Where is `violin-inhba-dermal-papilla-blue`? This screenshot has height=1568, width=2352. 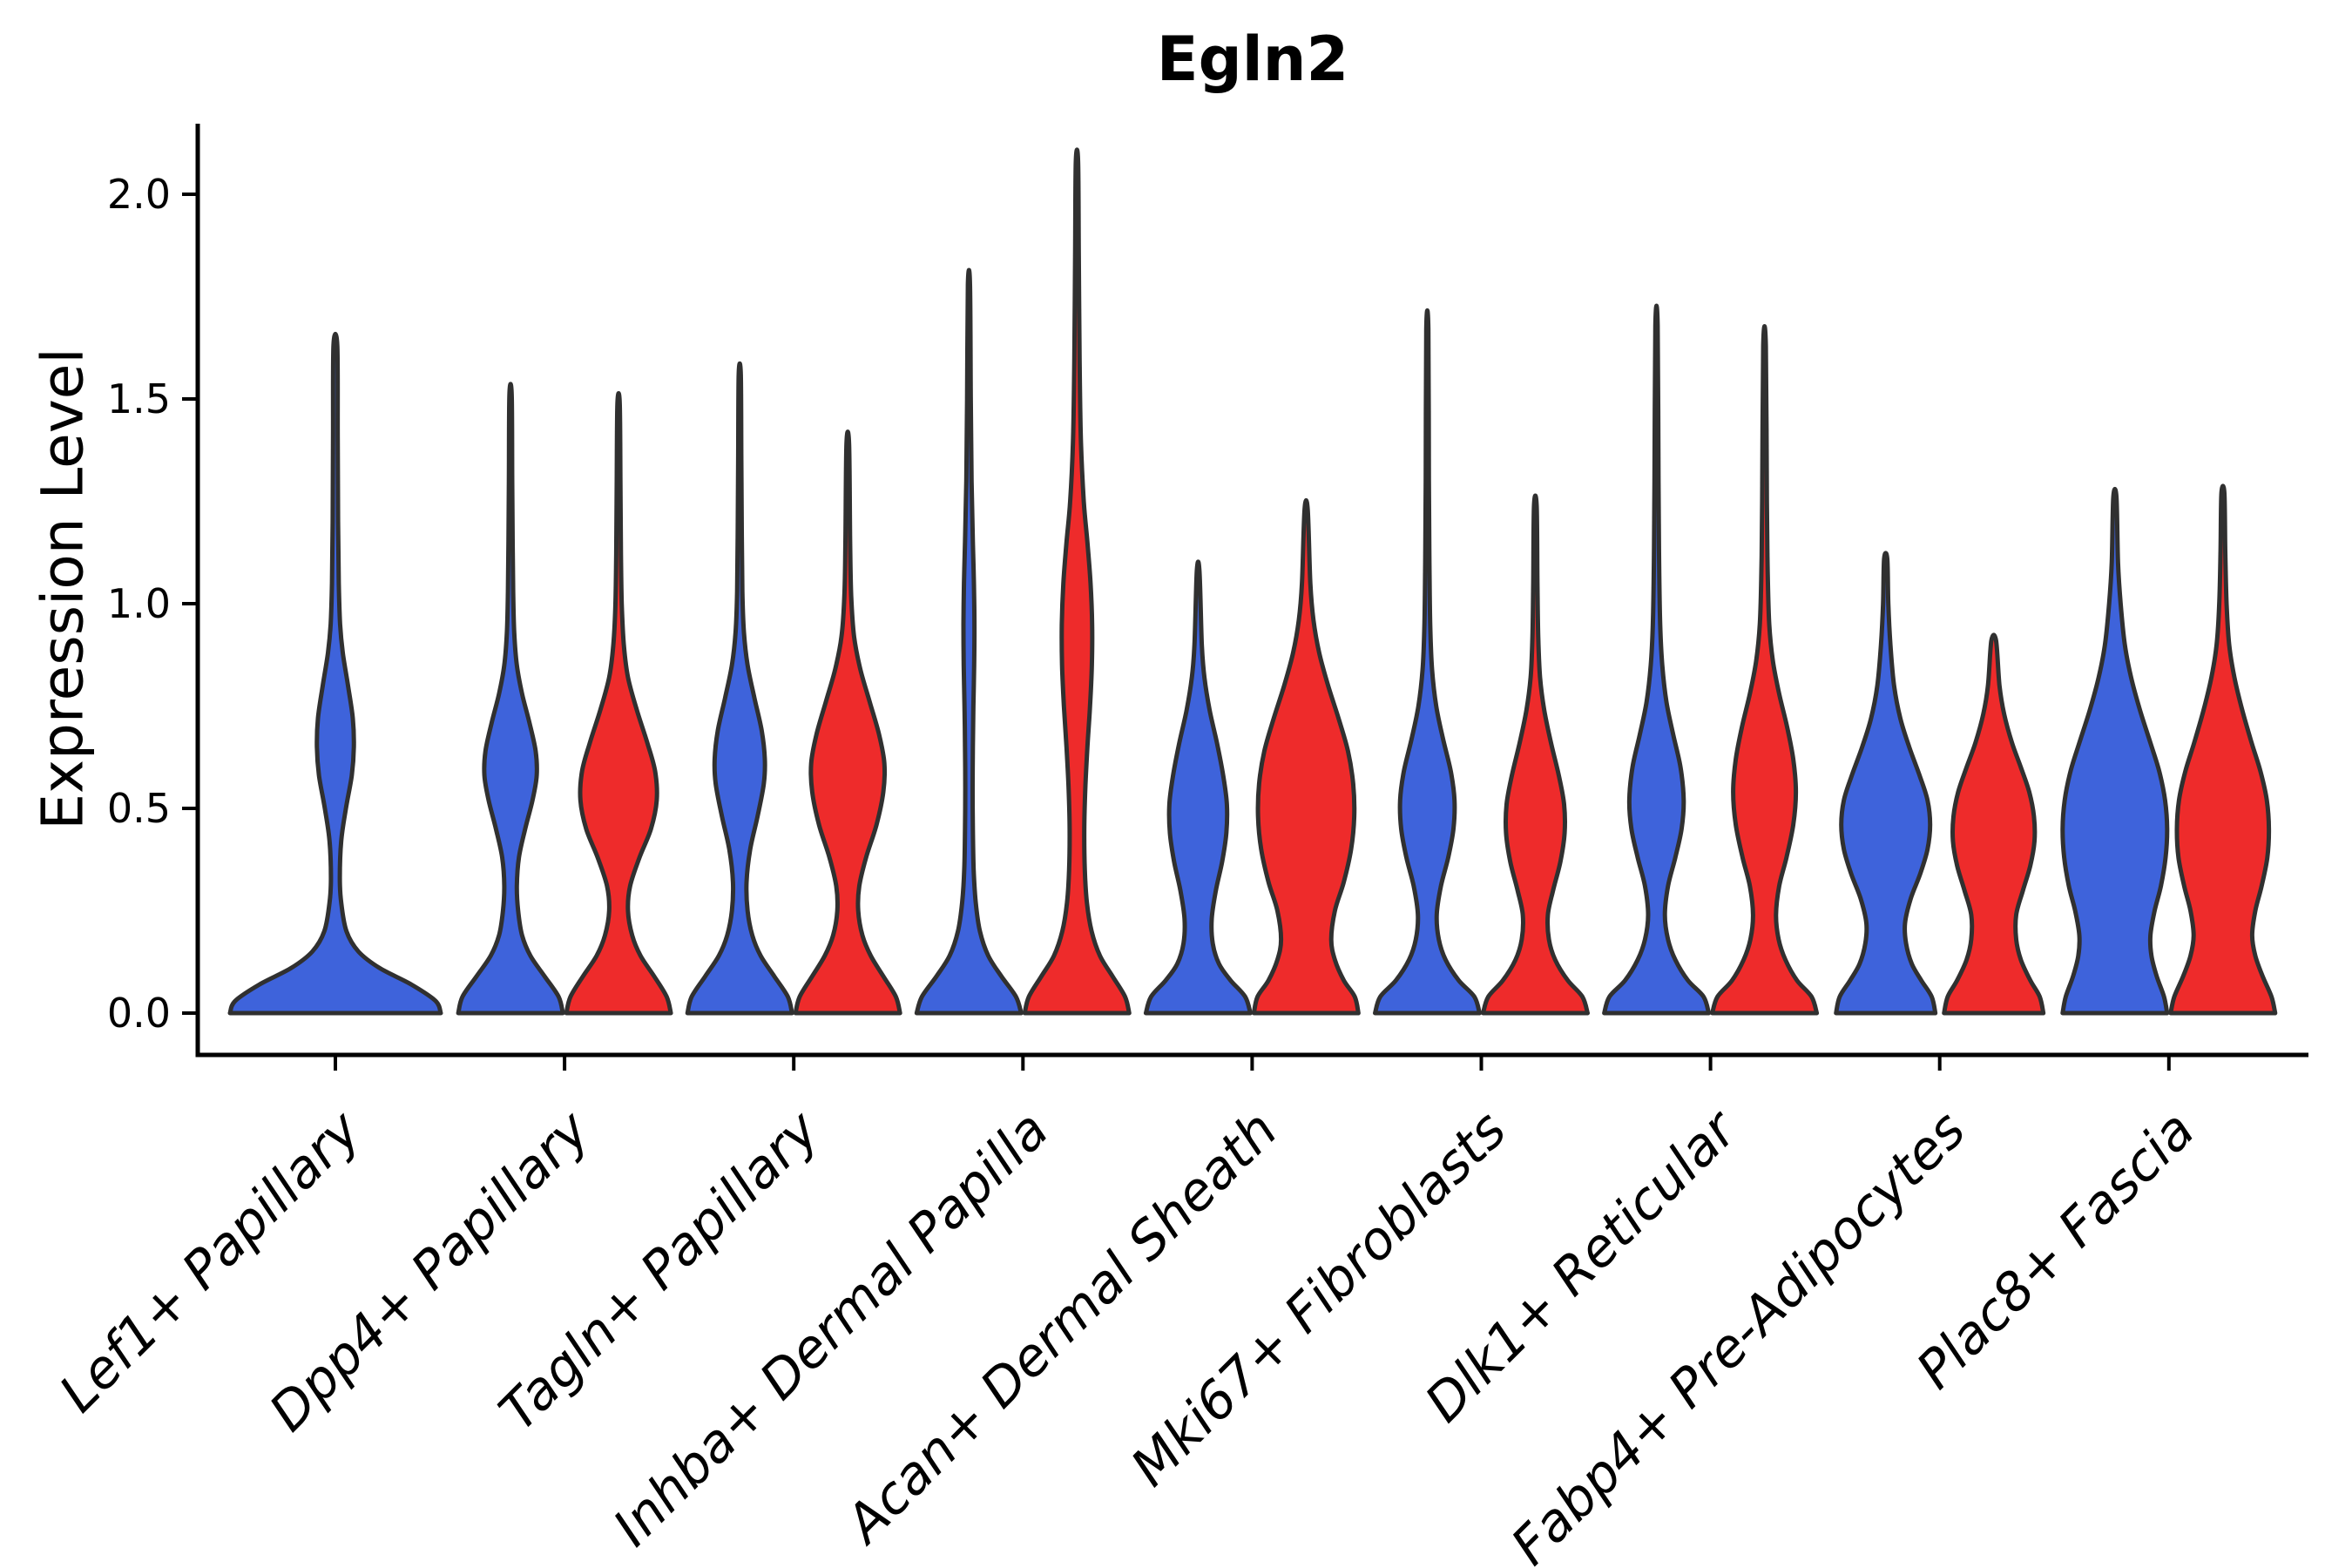
violin-inhba-dermal-papilla-blue is located at coordinates (969, 641).